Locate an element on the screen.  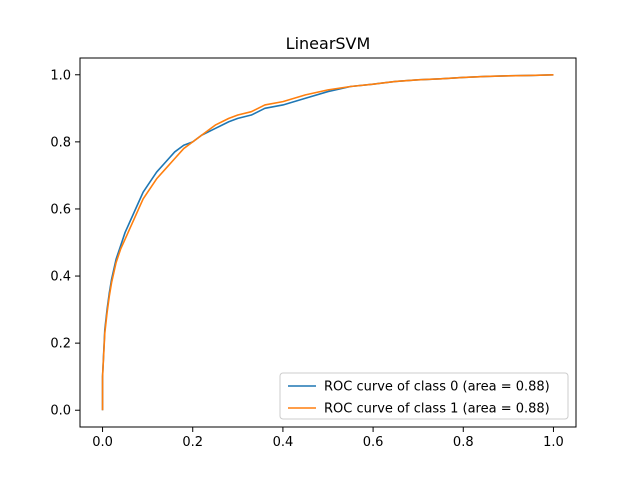
chart-title: LinearSVM is located at coordinates (328, 43).